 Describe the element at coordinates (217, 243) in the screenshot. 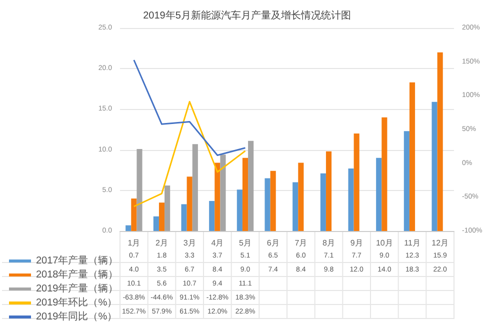

I see `x-tick-label: 4月` at that location.